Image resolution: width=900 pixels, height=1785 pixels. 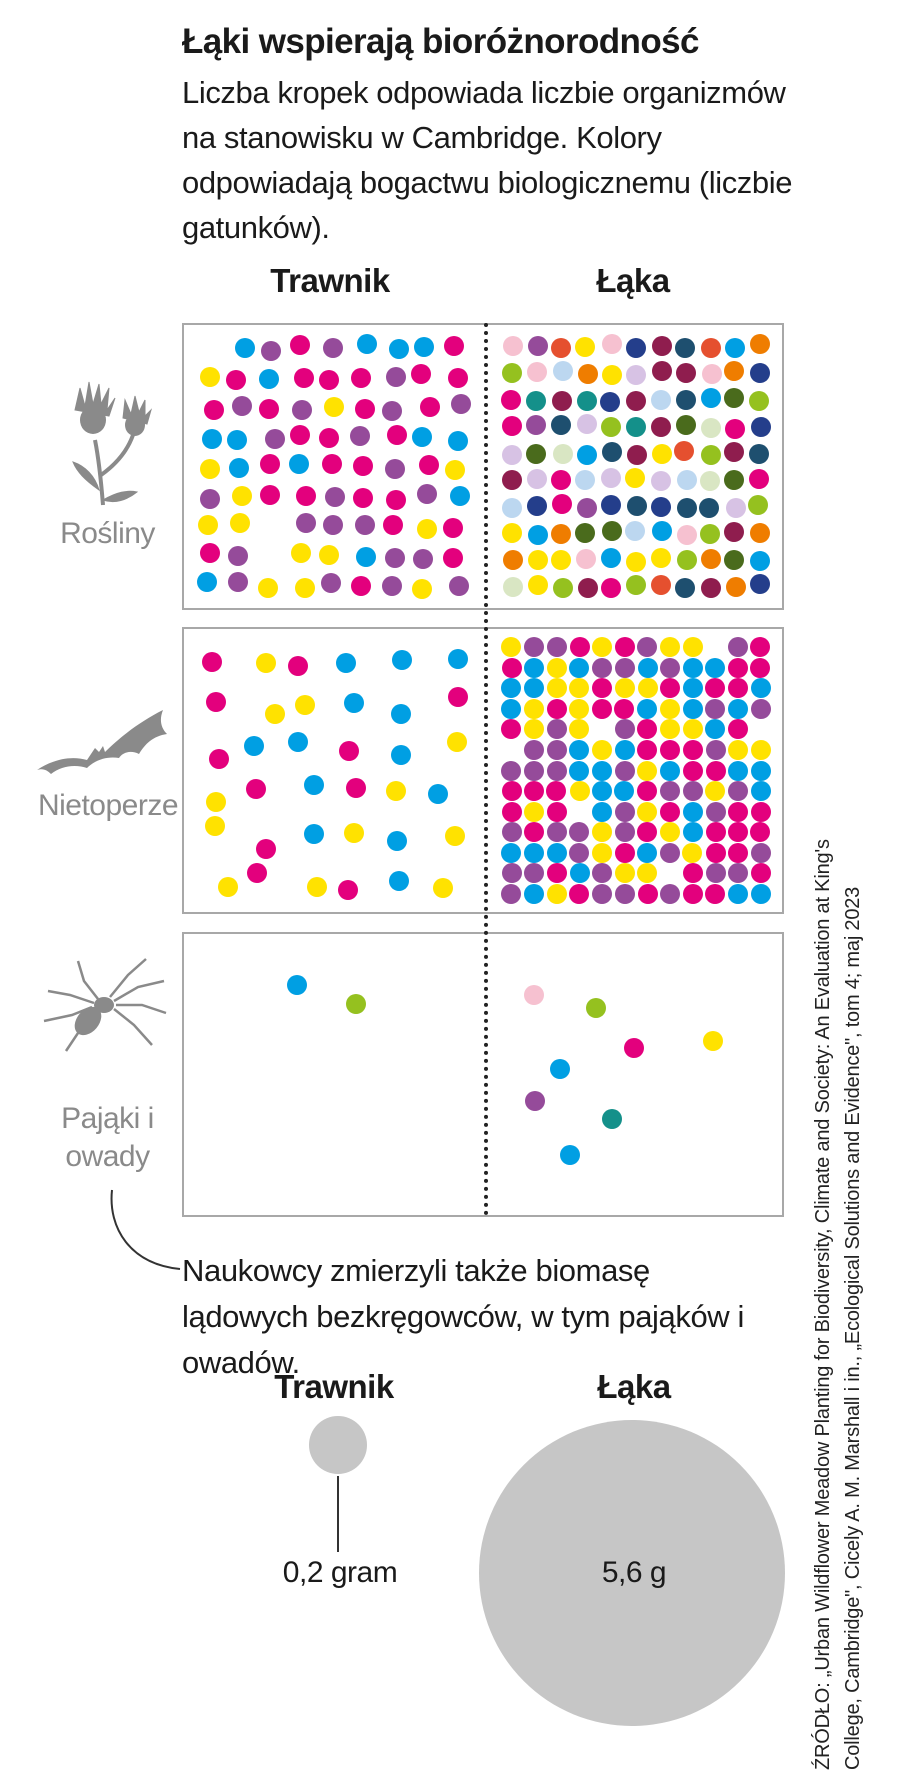 What do you see at coordinates (440, 41) in the screenshot?
I see `chart-title: Łąki wspierają bioróżnorodność` at bounding box center [440, 41].